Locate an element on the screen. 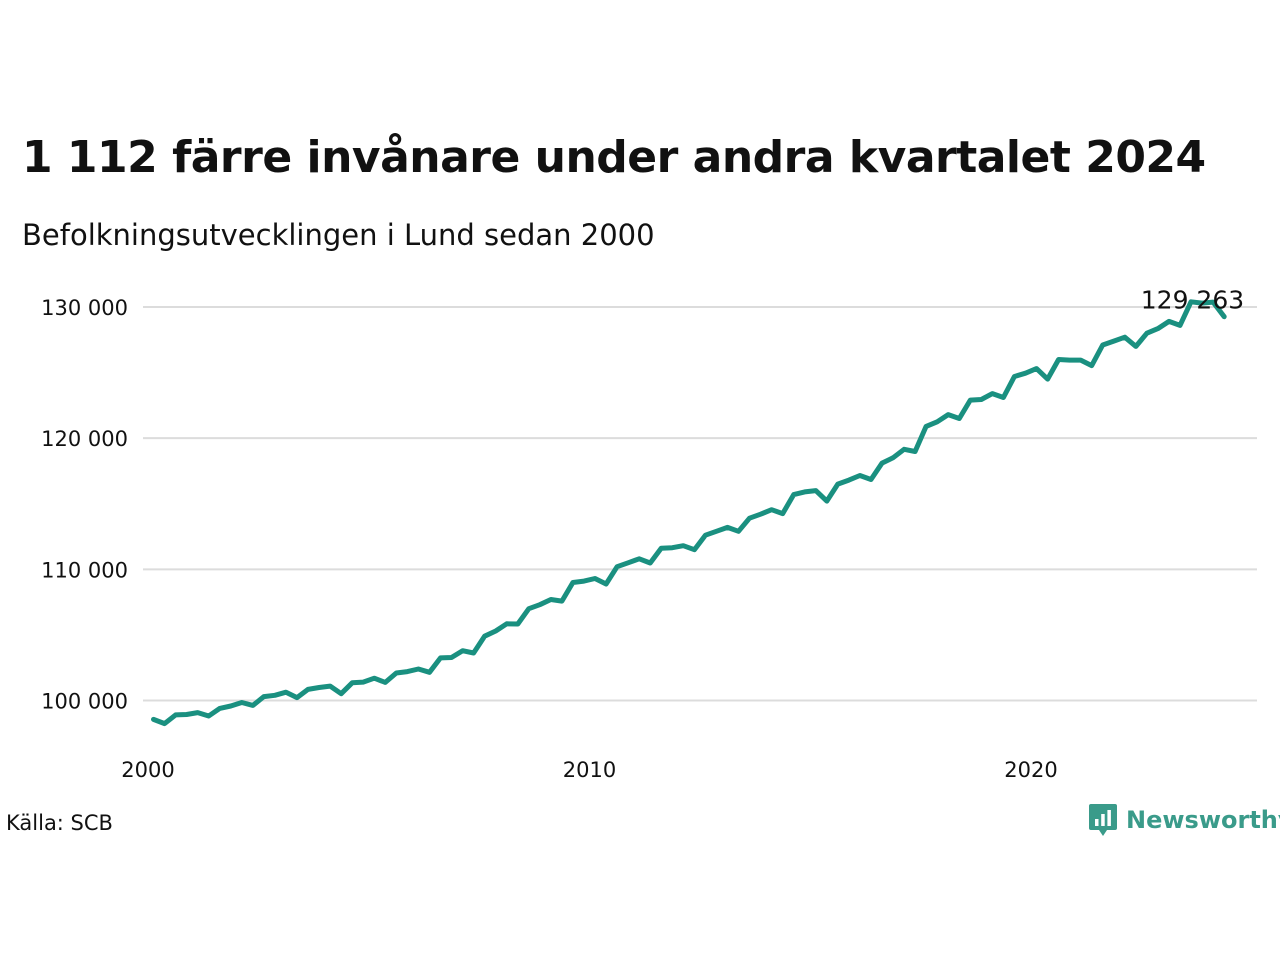 This screenshot has height=960, width=1280. y-tick-label: 130 000 is located at coordinates (84, 308).